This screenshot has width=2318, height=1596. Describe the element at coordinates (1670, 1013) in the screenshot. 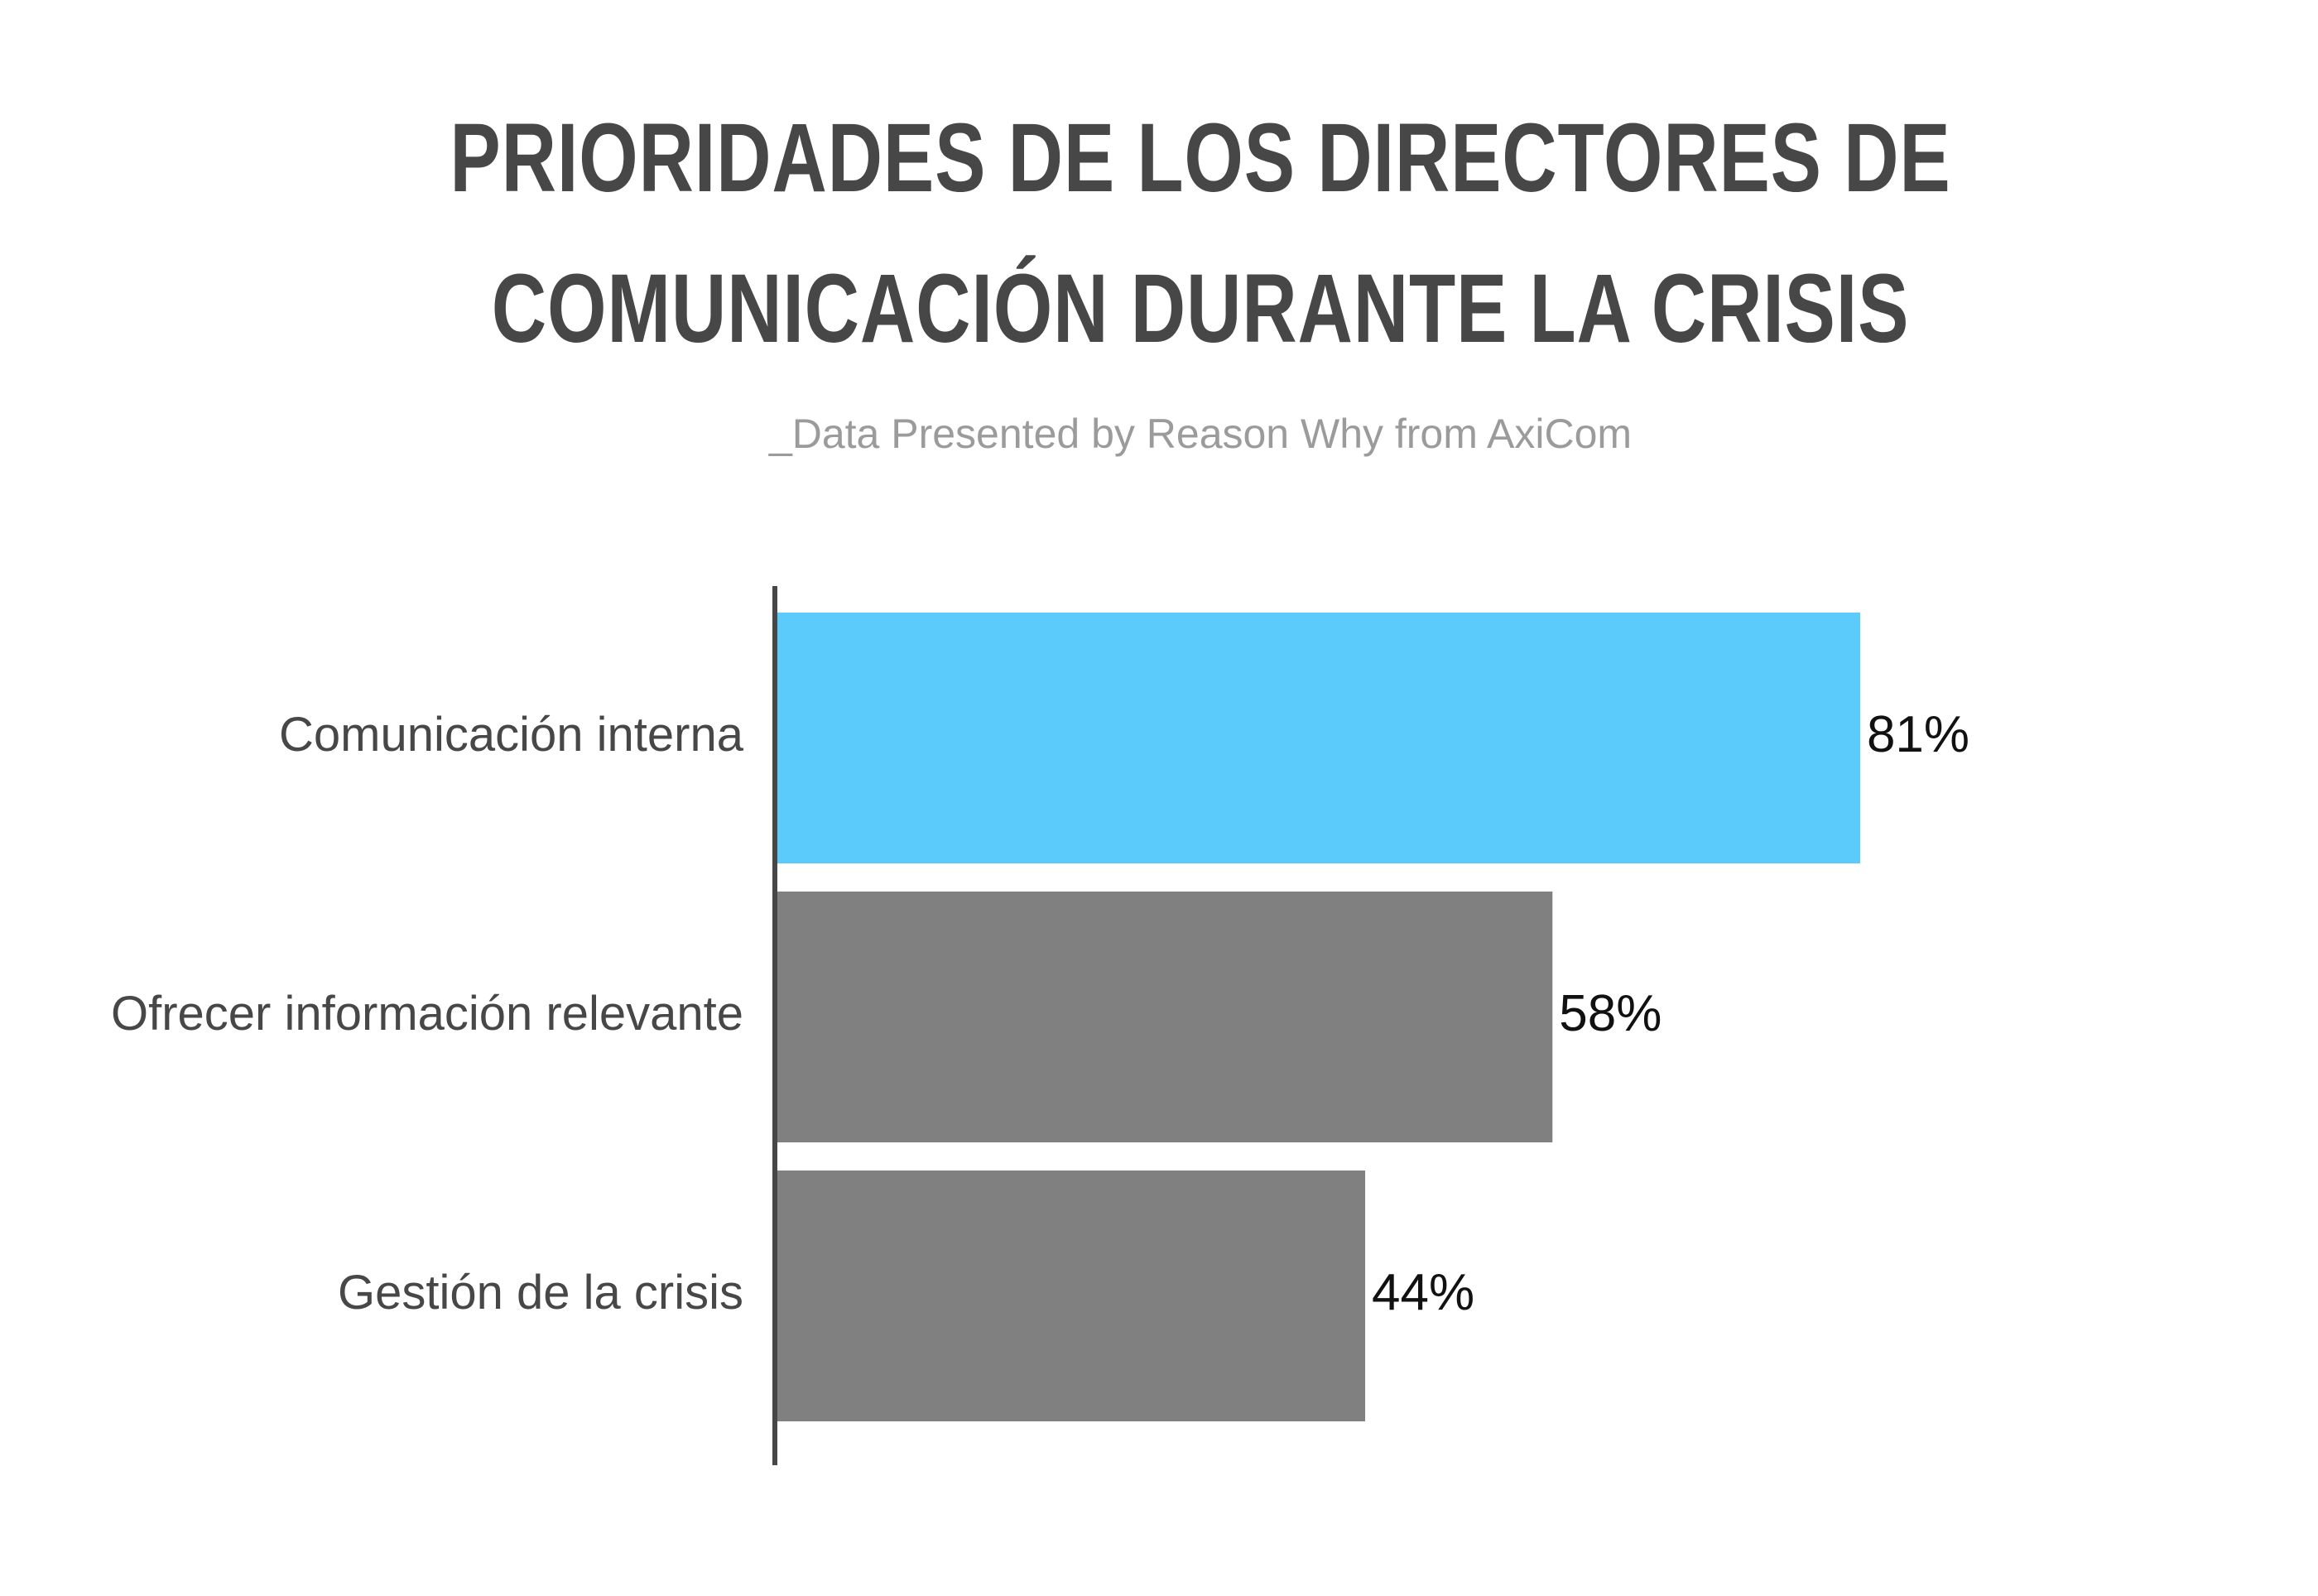

I see `value-labels: 81% 58% 44%` at that location.